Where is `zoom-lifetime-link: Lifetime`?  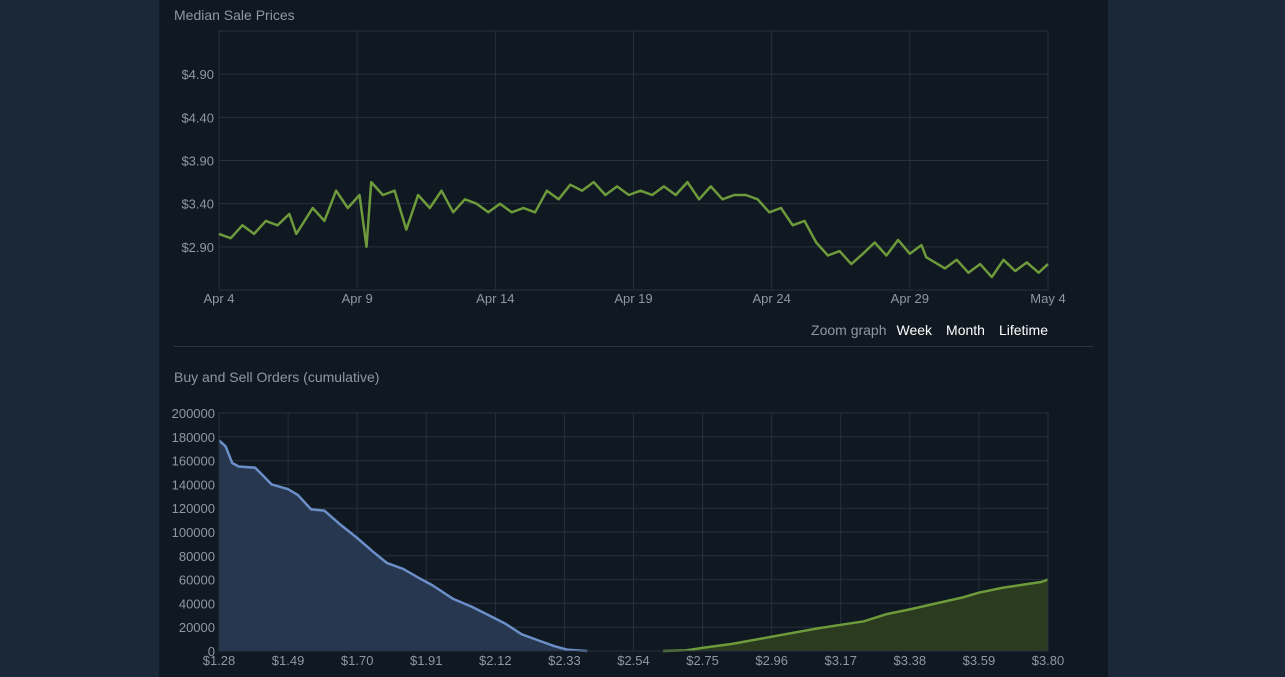 zoom-lifetime-link: Lifetime is located at coordinates (1023, 330).